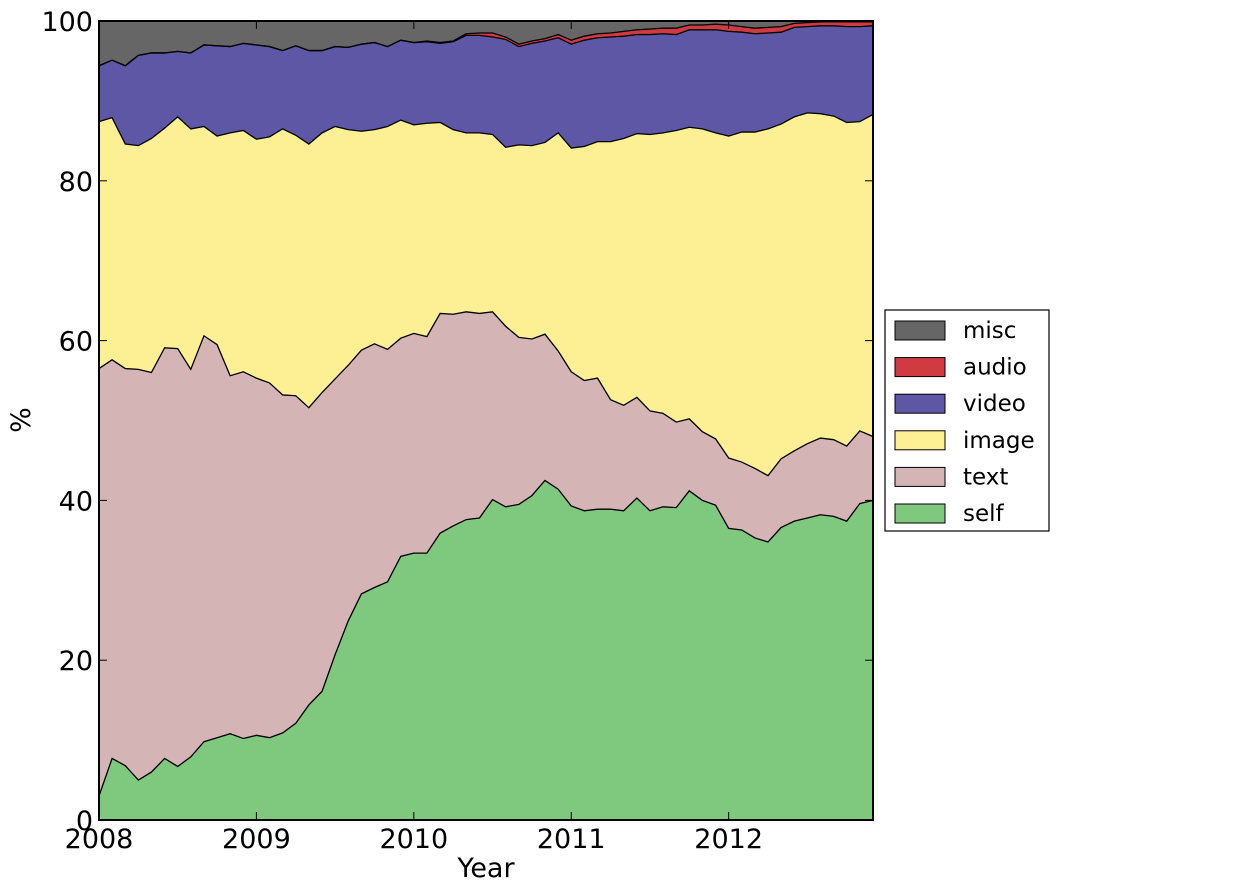 This screenshot has height=892, width=1234. I want to click on y-tick-label: 60, so click(76, 342).